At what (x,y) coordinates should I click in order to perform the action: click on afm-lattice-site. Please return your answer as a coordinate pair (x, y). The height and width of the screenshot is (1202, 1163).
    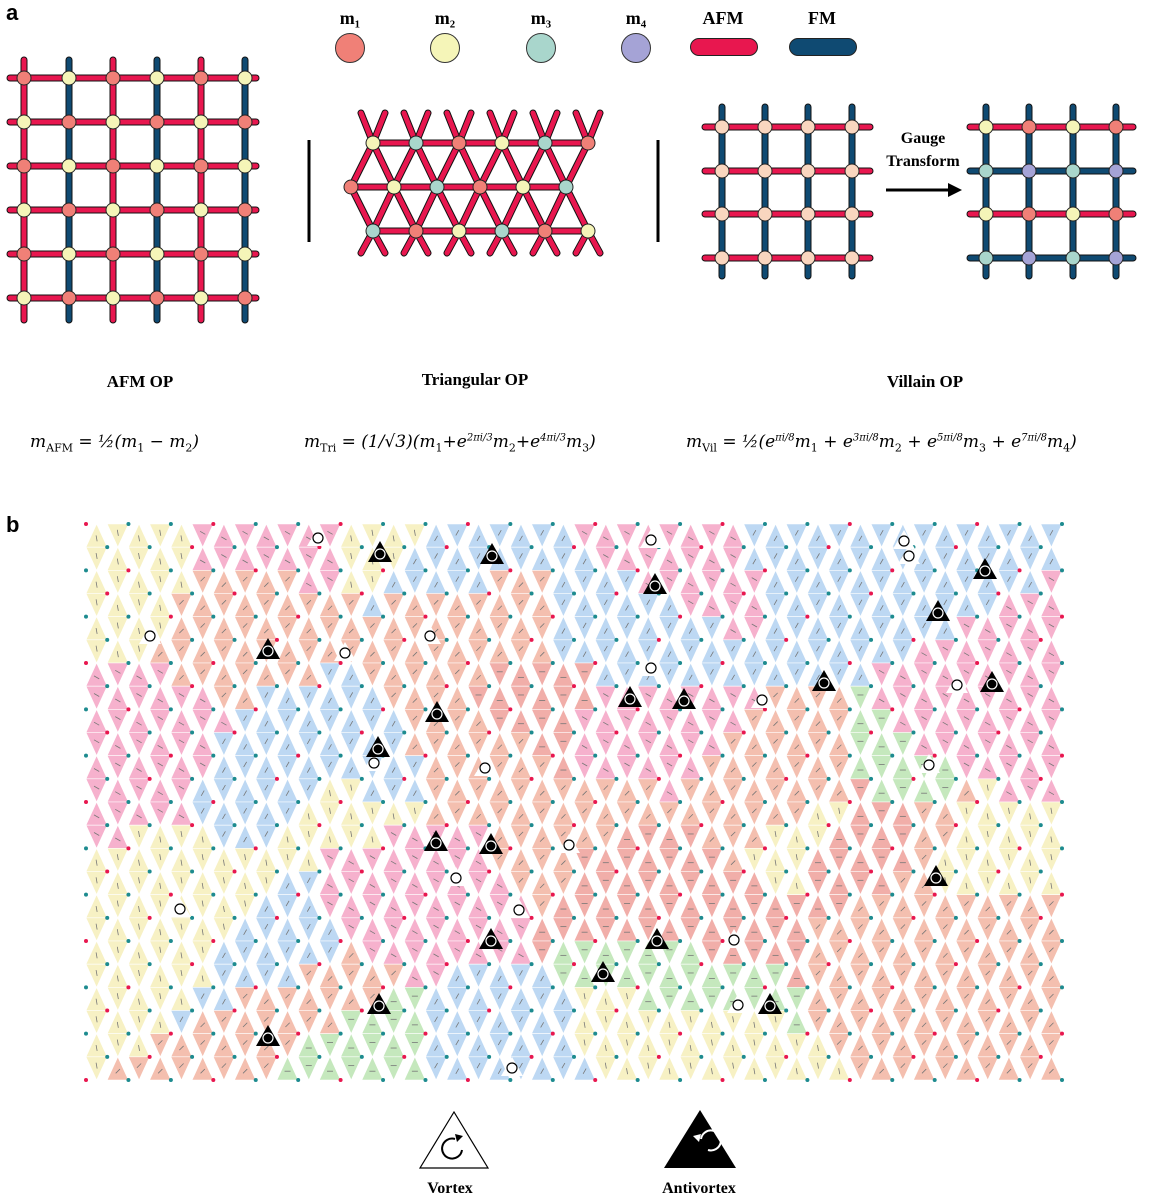
    Looking at the image, I should click on (245, 210).